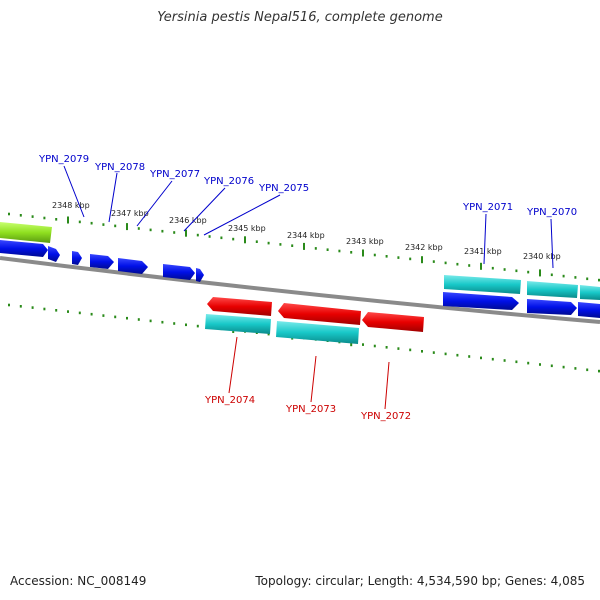  I want to click on scale-label: 2340 kbp, so click(542, 256).